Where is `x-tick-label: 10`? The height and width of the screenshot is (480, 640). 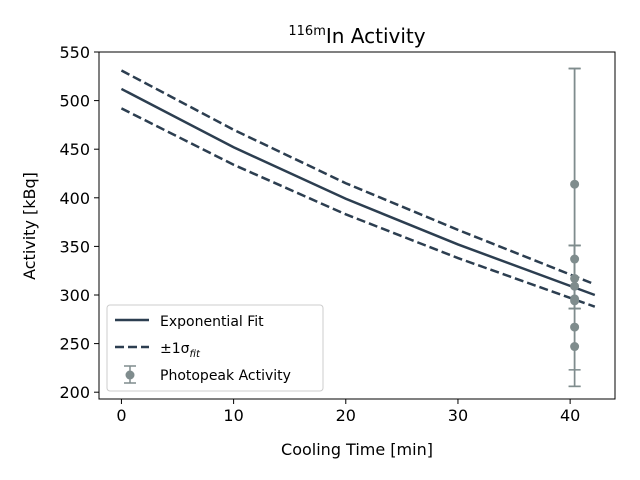
x-tick-label: 10 is located at coordinates (233, 415).